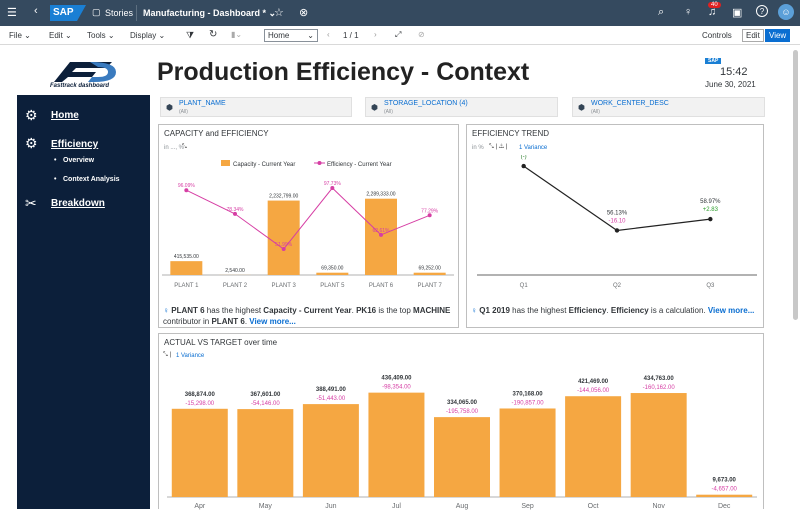  Describe the element at coordinates (74, 144) in the screenshot. I see `nav-efficiency-link: Efficiency` at that location.